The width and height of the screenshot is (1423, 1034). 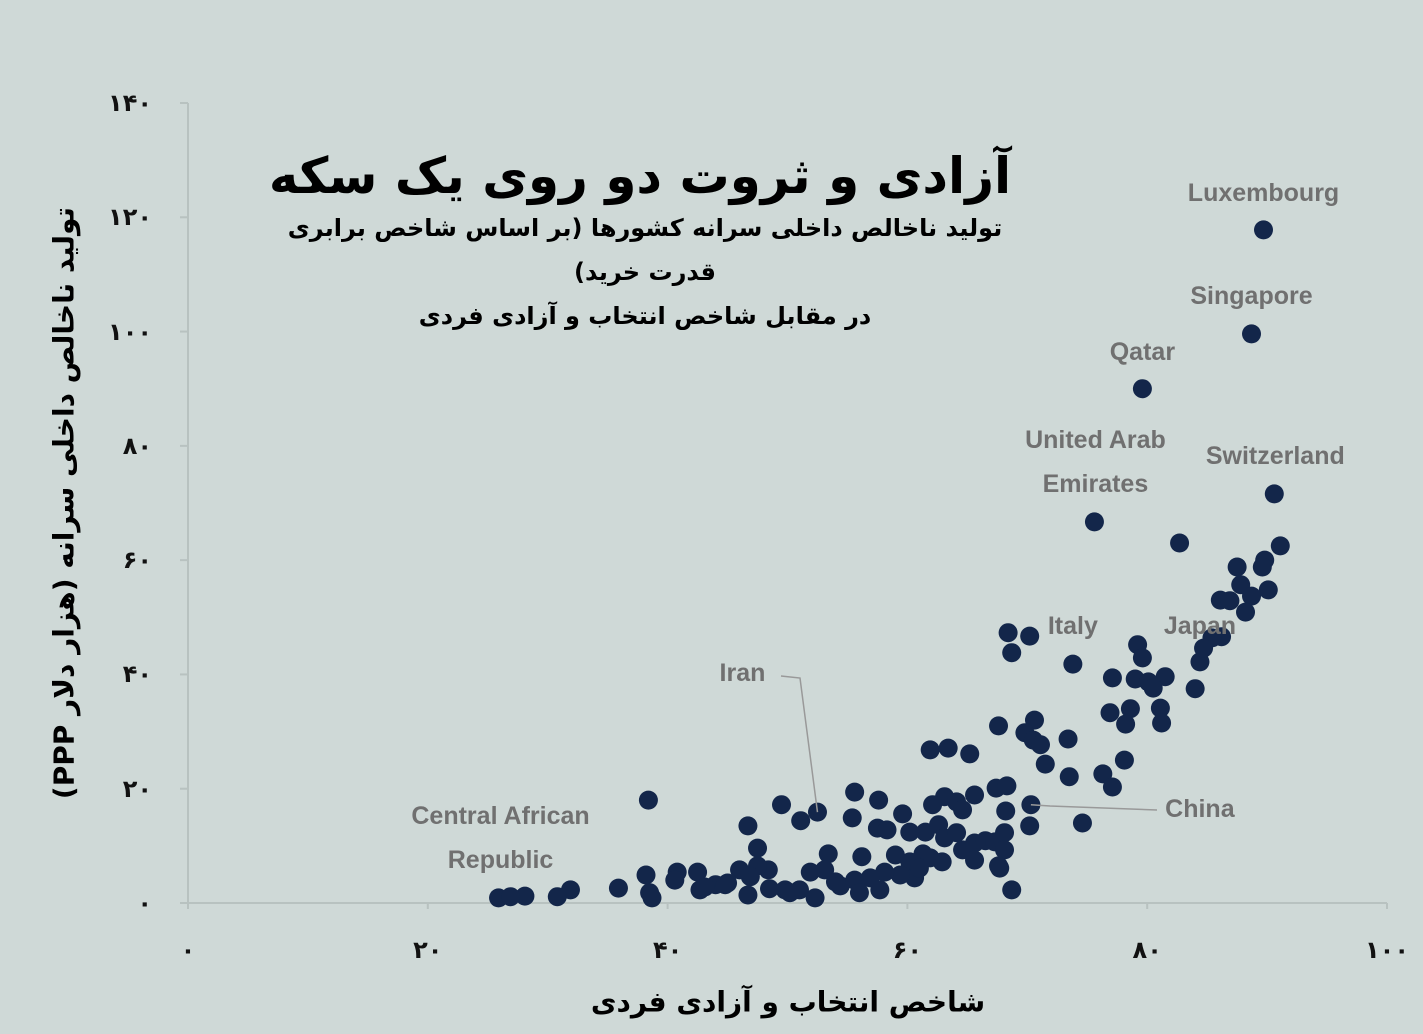 What do you see at coordinates (130, 103) in the screenshot?
I see `y-tick-label: ۱۴۰` at bounding box center [130, 103].